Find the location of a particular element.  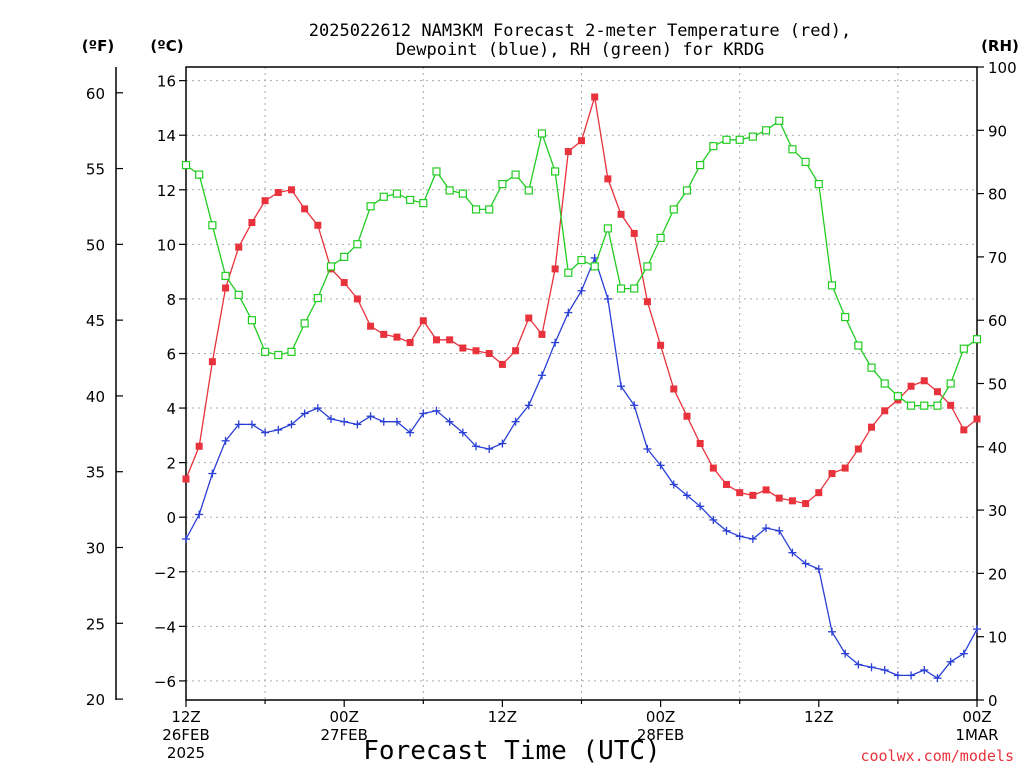

celsius-tick-label: 2 is located at coordinates (171, 464).